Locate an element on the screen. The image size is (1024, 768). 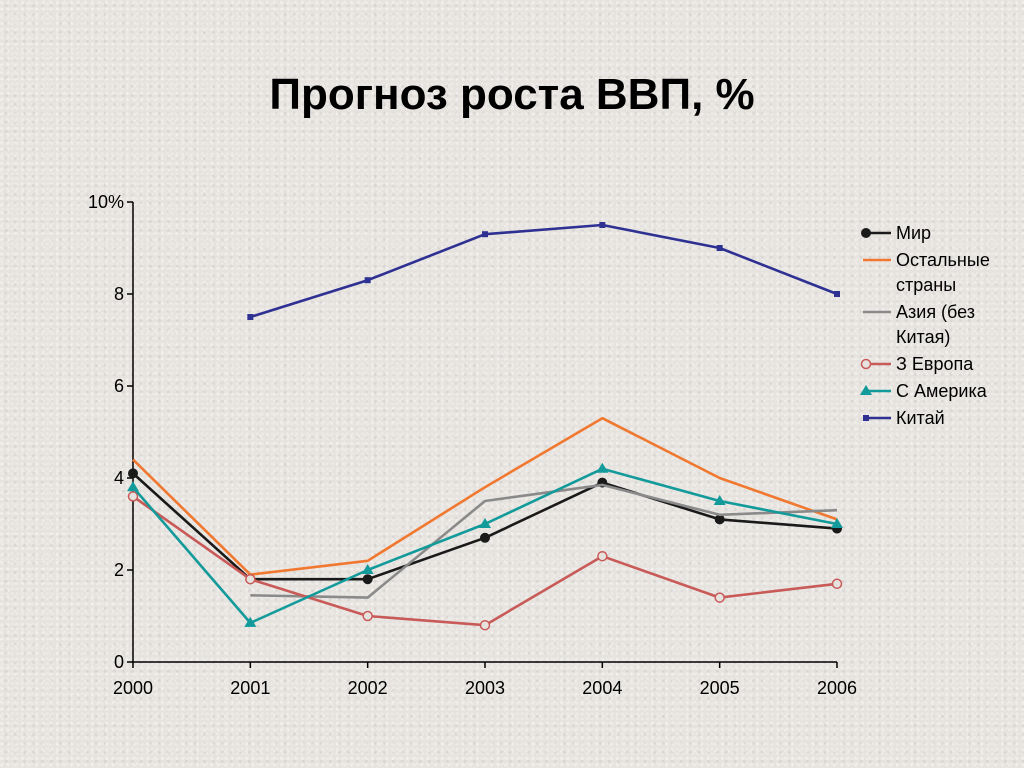
y-tick-label: 2 is located at coordinates (119, 570).